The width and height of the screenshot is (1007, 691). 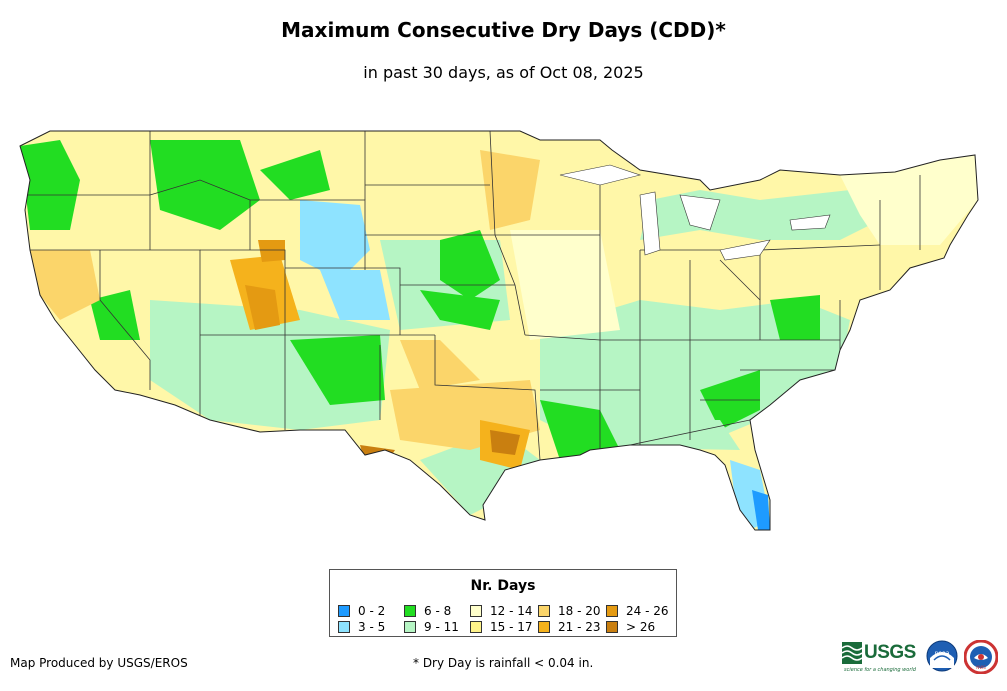 What do you see at coordinates (503, 663) in the screenshot?
I see `dry-day-note: * Dry Day is rainfall < 0.04 in.` at bounding box center [503, 663].